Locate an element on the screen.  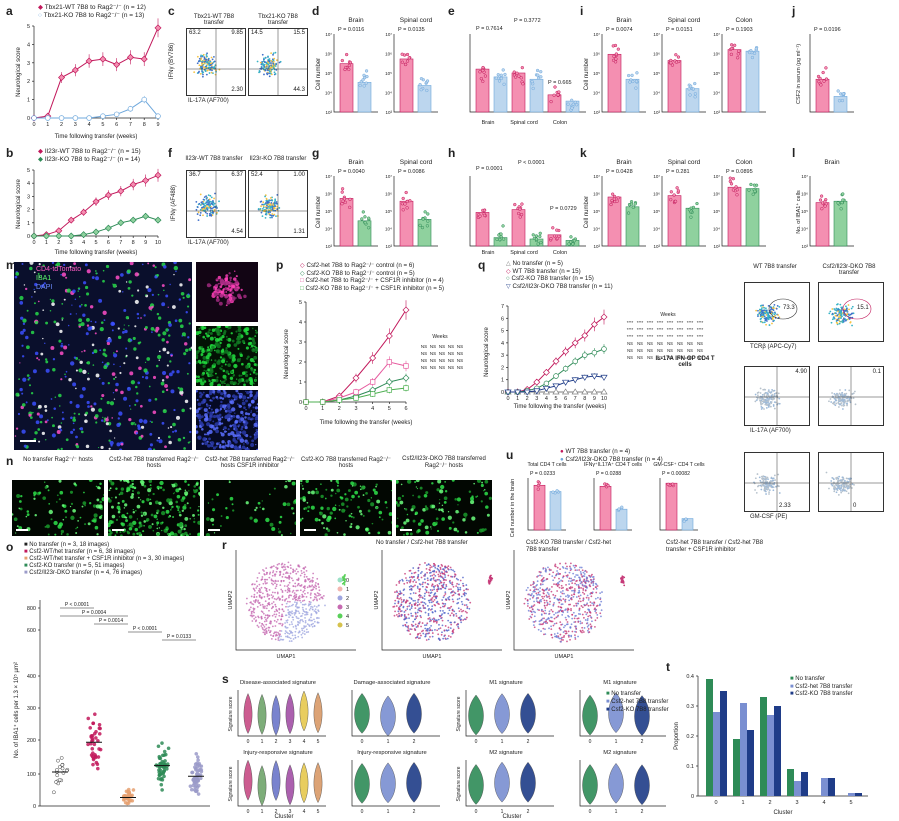
ytick-a-5: 5 is located at coordinates (28, 27).